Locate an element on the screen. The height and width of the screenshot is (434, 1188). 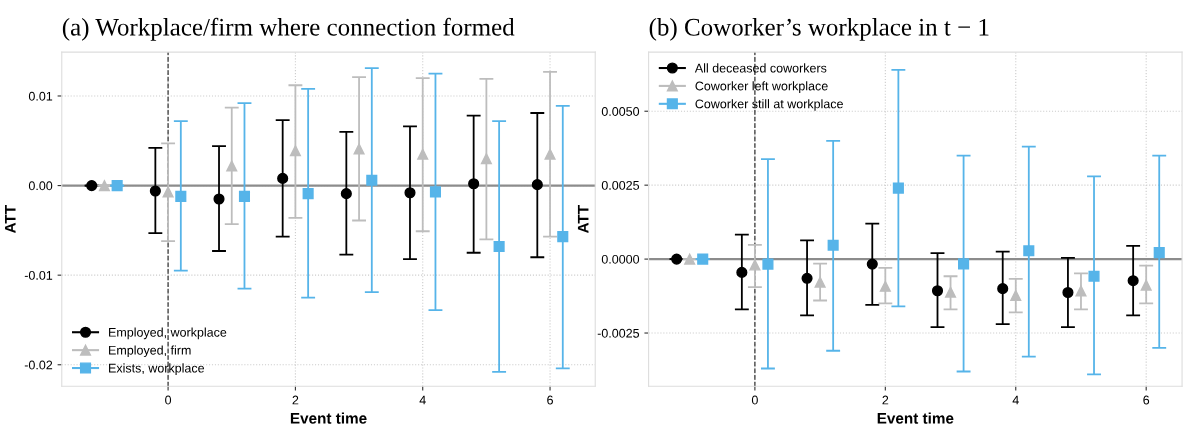
y-tick-label: 0.00 is located at coordinates (40, 186).